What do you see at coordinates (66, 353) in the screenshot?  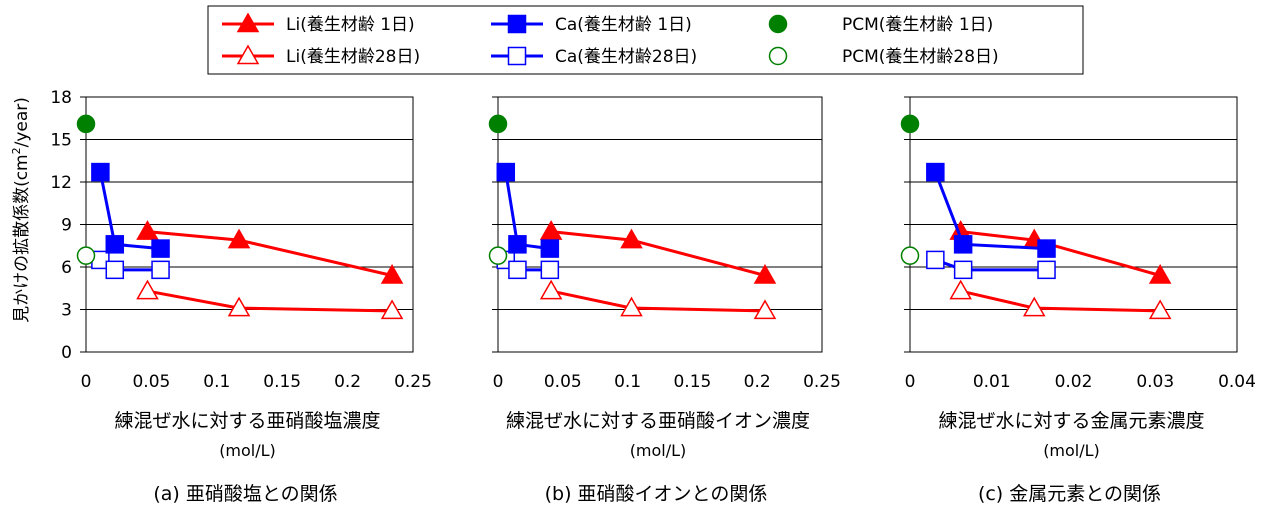 I see `y-tick-label: 0` at bounding box center [66, 353].